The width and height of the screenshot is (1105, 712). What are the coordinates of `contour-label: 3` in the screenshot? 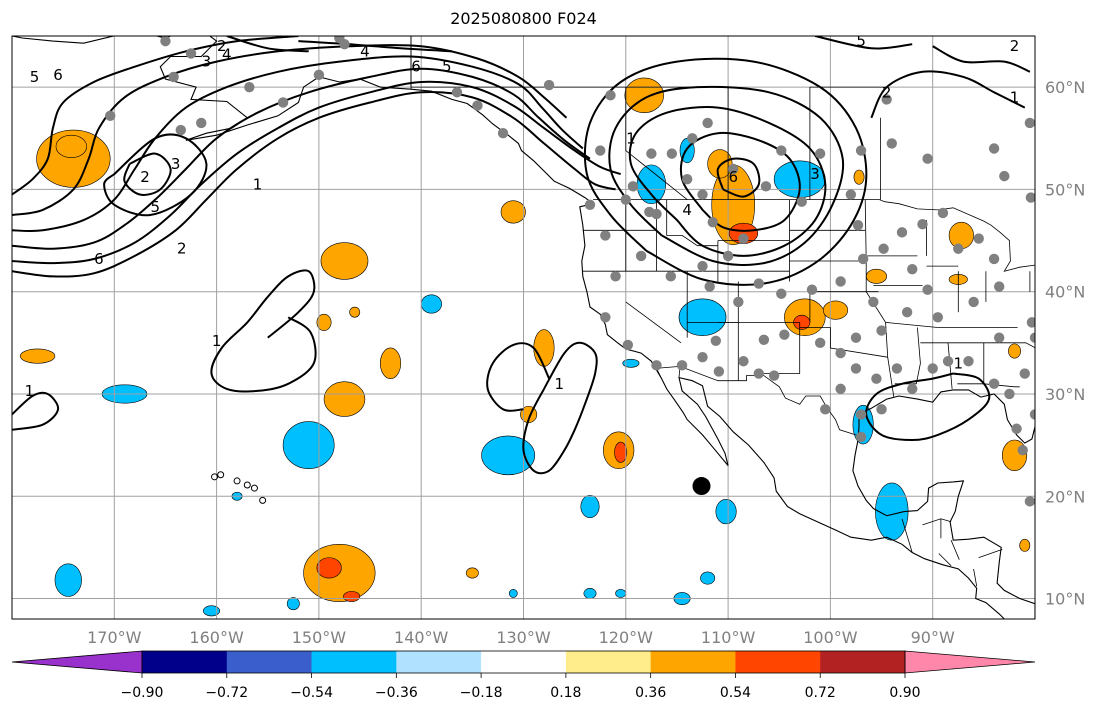 It's located at (815, 174).